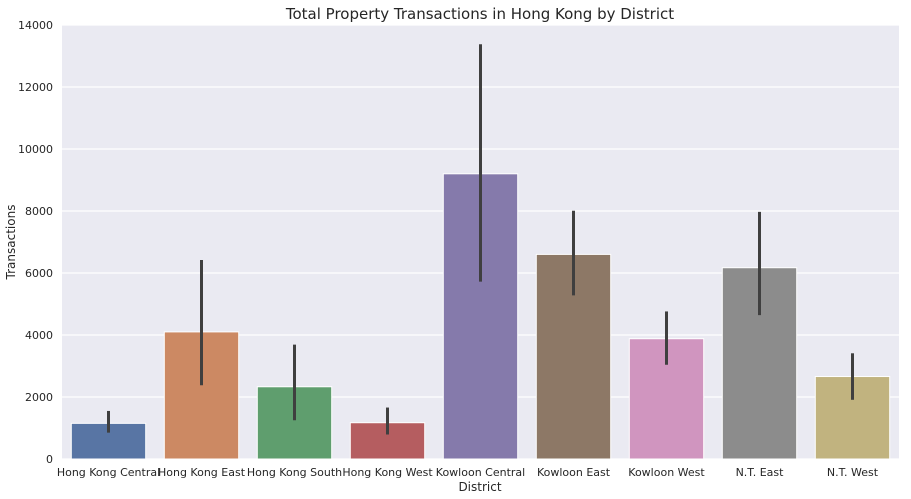  Describe the element at coordinates (39, 273) in the screenshot. I see `y-tick-label: 6000` at that location.